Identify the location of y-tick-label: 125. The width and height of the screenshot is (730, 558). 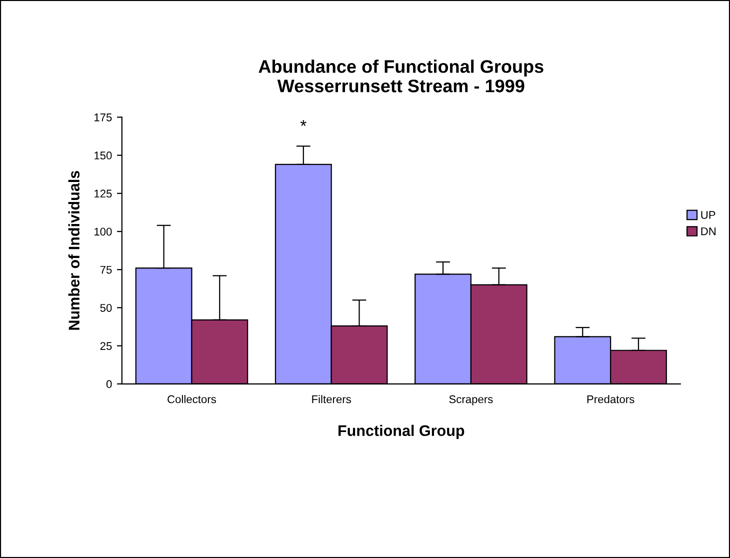
(103, 194).